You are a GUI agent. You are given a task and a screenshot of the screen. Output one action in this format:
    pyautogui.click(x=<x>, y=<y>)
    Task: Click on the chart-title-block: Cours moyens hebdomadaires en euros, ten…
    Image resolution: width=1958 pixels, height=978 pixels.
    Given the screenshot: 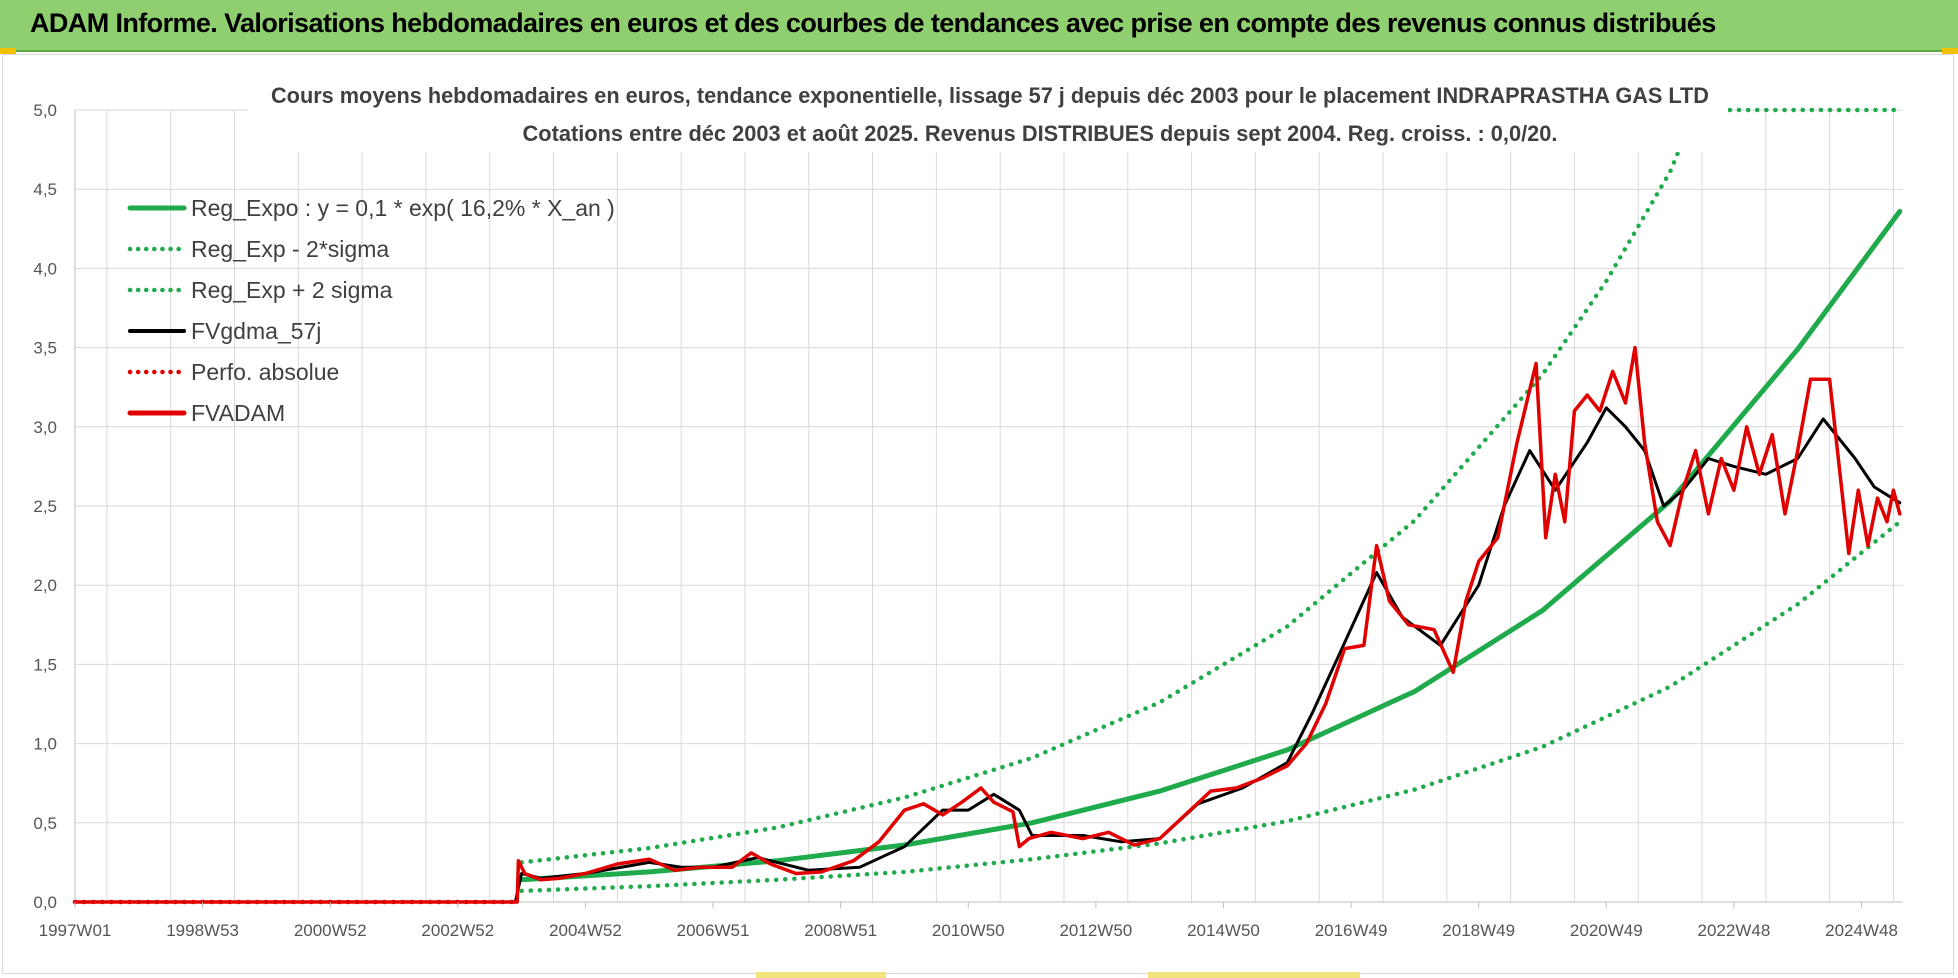 What is the action you would take?
    pyautogui.click(x=988, y=114)
    